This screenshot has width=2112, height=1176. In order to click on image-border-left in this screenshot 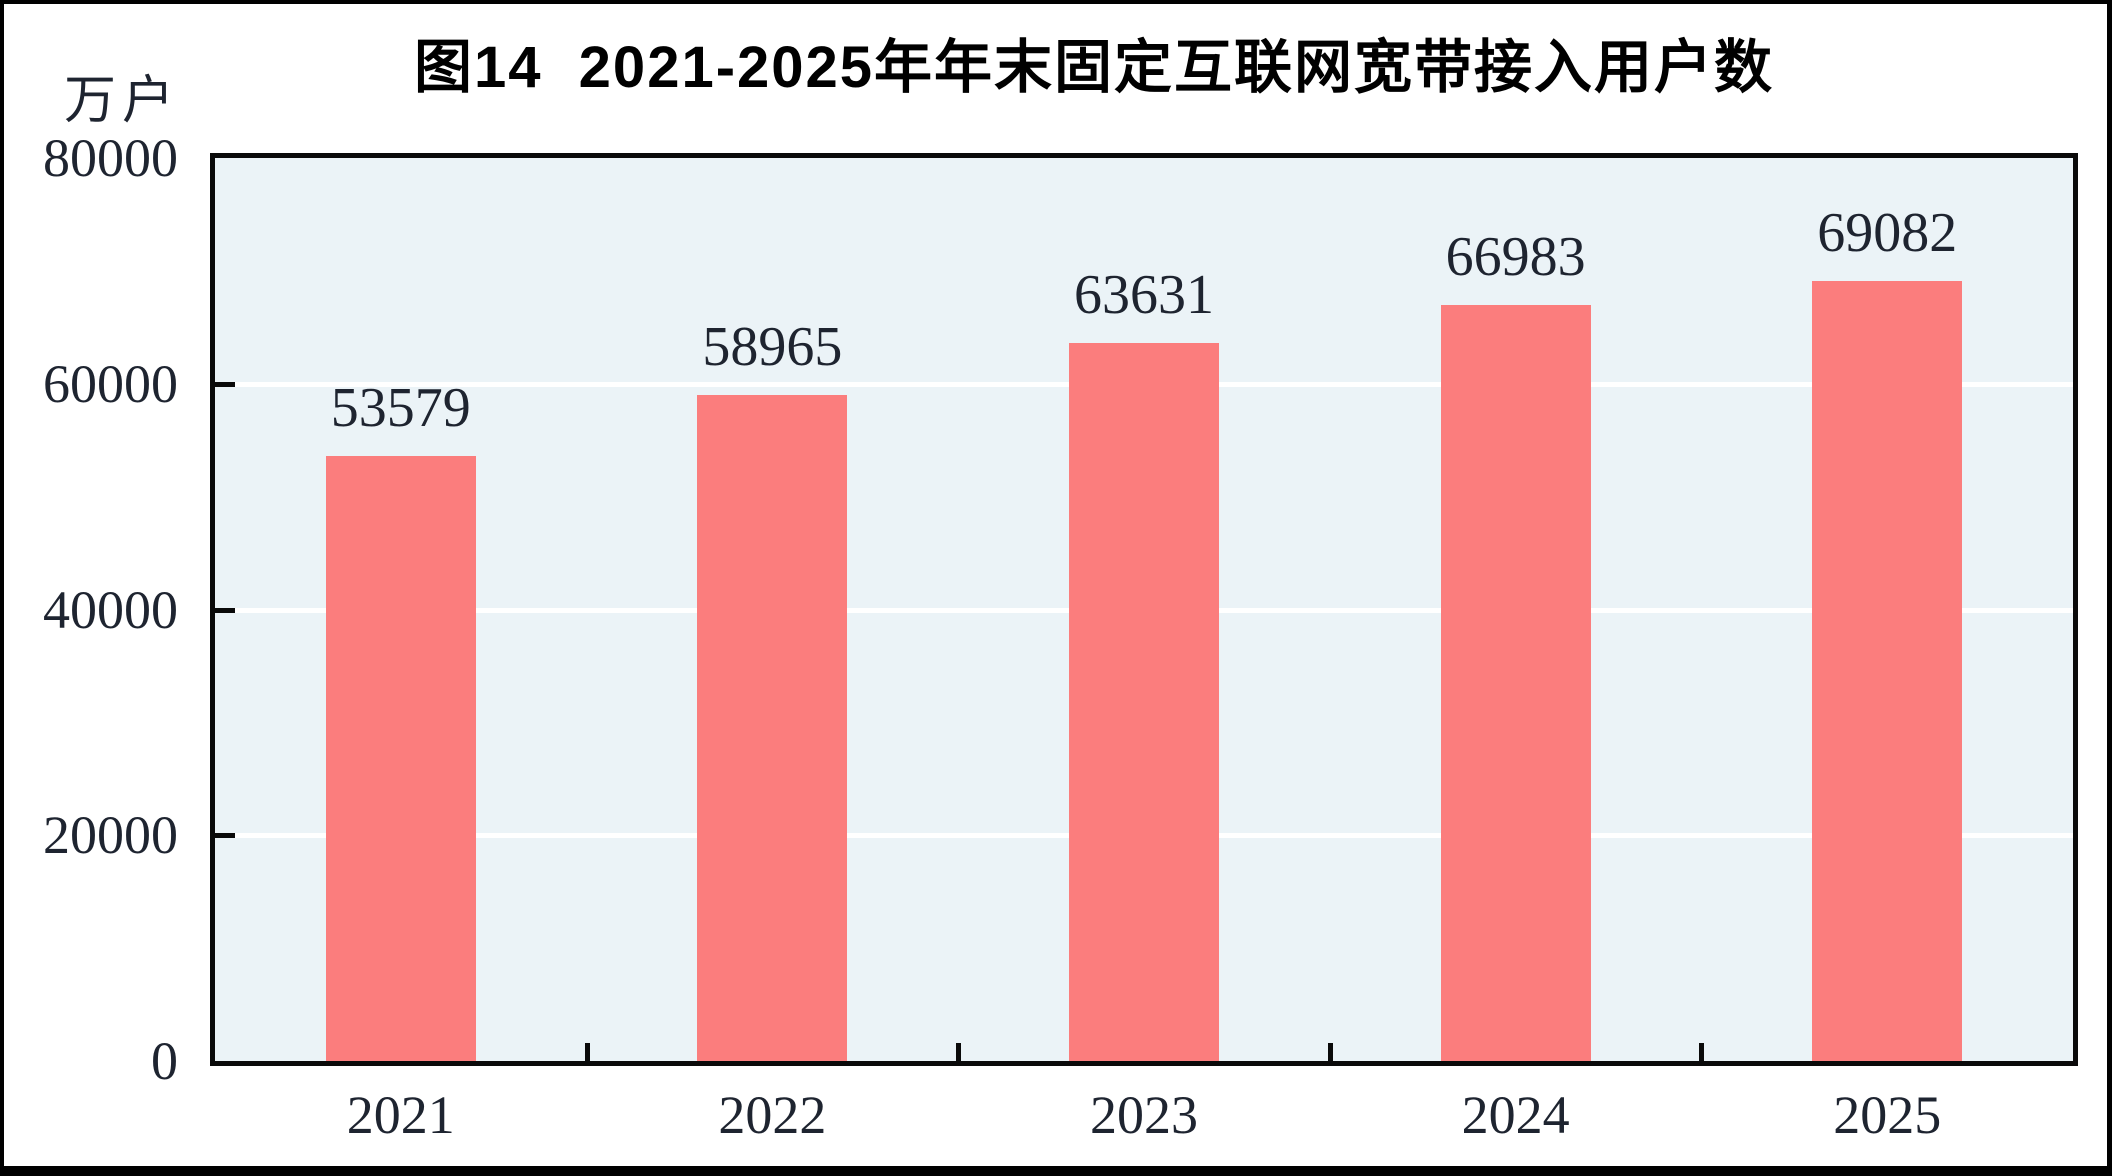, I will do `click(2, 588)`.